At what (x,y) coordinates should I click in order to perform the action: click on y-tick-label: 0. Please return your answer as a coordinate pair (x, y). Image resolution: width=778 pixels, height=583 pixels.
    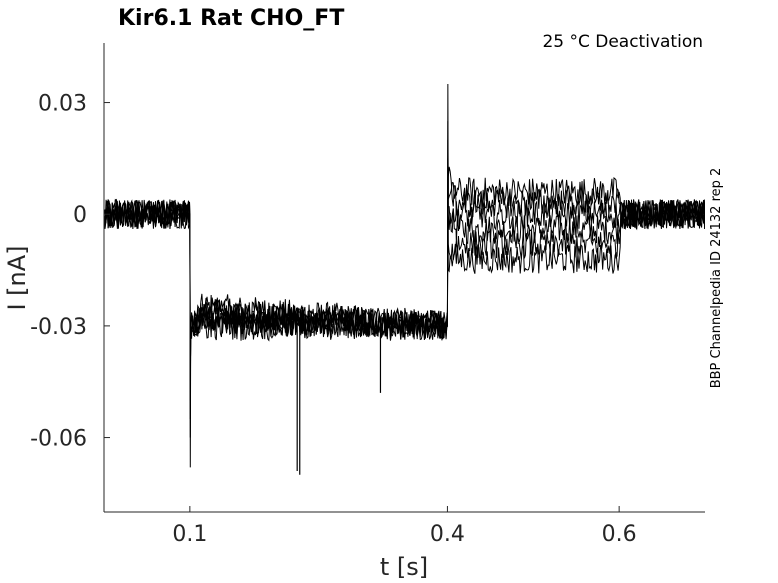
    Looking at the image, I should click on (80, 215).